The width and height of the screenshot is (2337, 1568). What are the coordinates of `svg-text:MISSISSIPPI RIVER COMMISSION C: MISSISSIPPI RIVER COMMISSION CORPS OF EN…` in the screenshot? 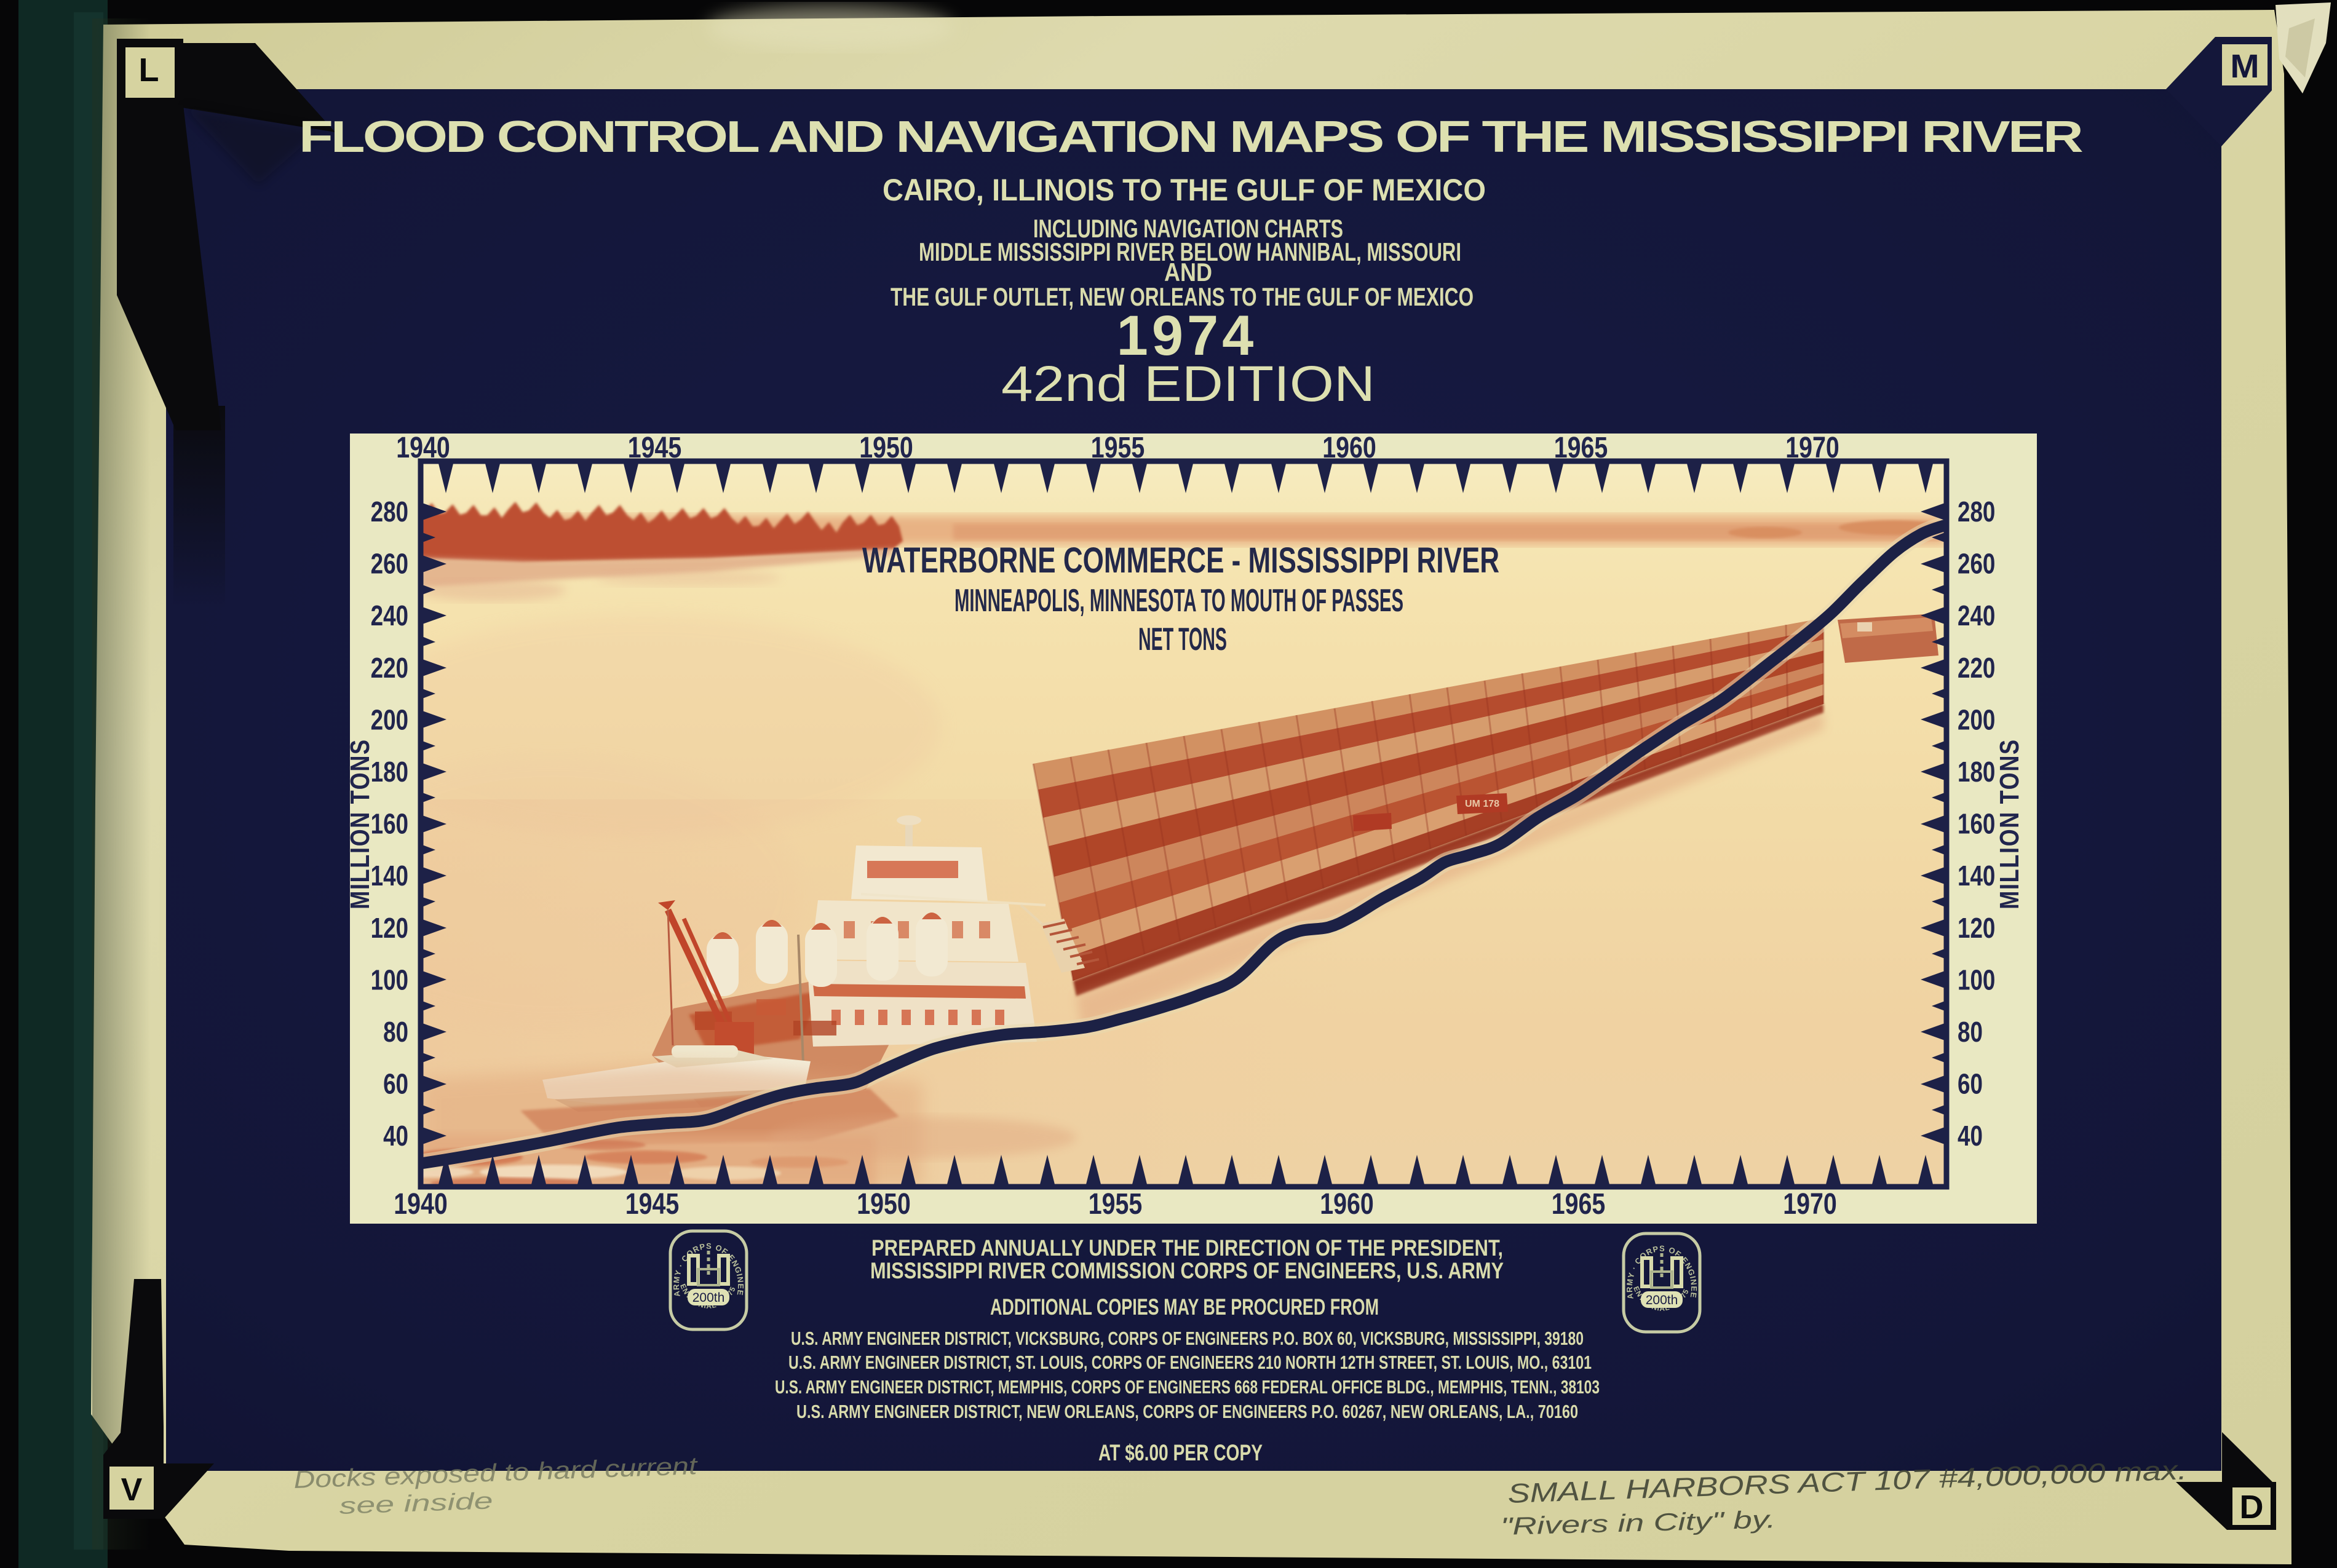 It's located at (1187, 1270).